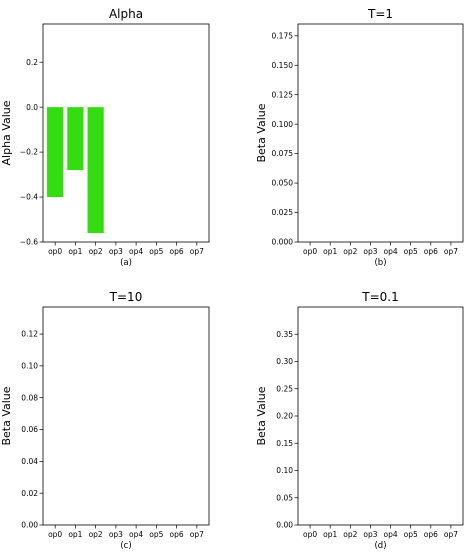 Image resolution: width=474 pixels, height=557 pixels. Describe the element at coordinates (283, 65) in the screenshot. I see `y-tick-label: 0.150` at that location.